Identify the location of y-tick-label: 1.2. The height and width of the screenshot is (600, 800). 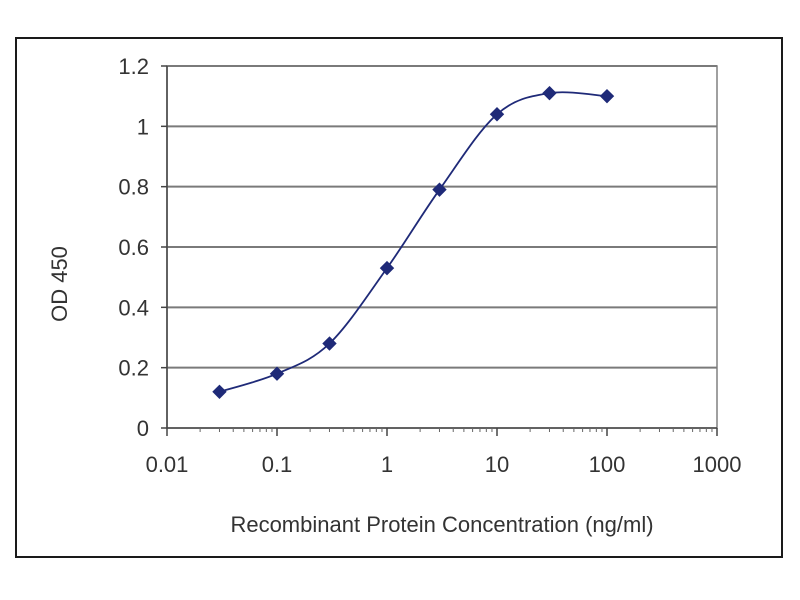
(133, 66).